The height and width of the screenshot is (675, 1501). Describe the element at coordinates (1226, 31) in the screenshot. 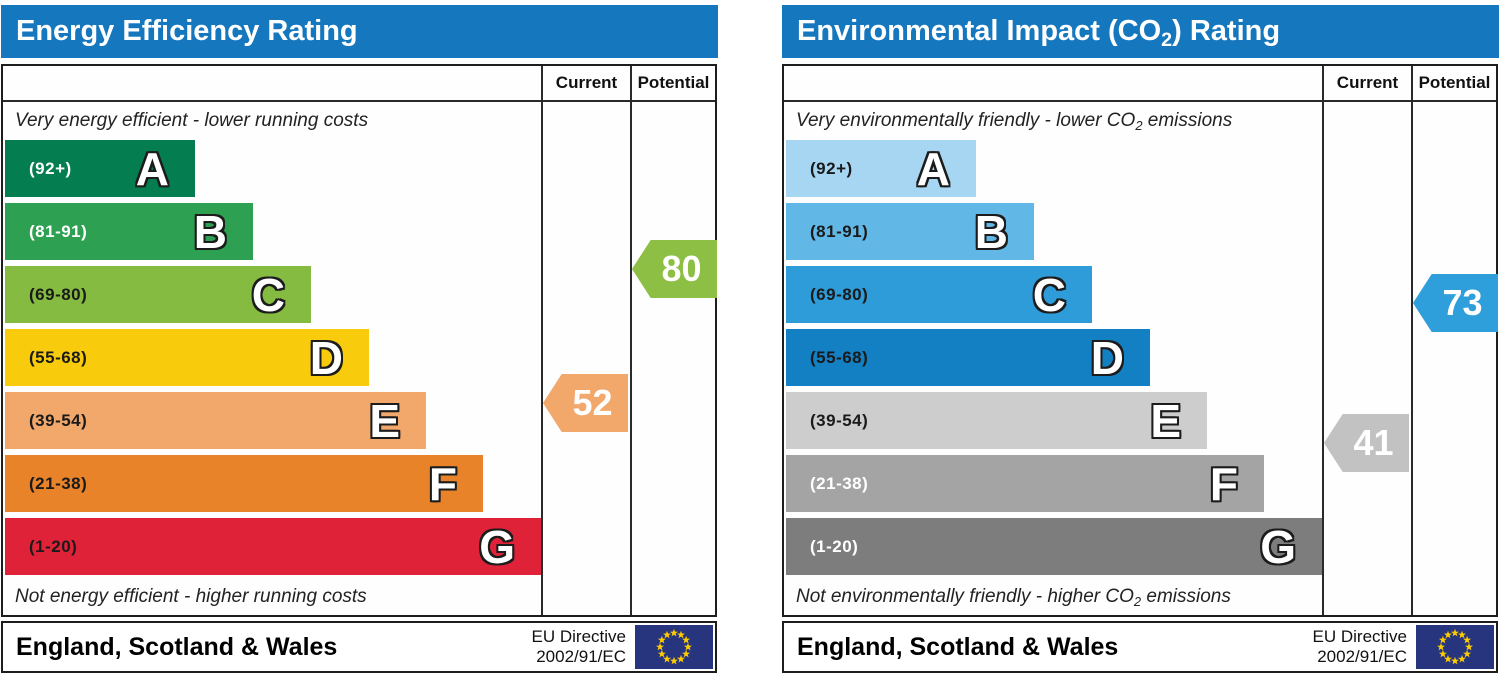

I see `title-text-tail: ) Rating` at that location.